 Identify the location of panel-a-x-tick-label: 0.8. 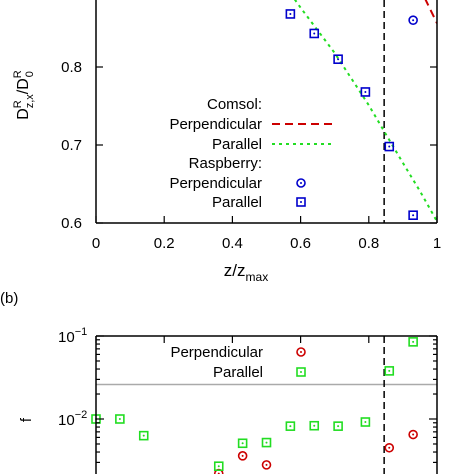
(368, 243).